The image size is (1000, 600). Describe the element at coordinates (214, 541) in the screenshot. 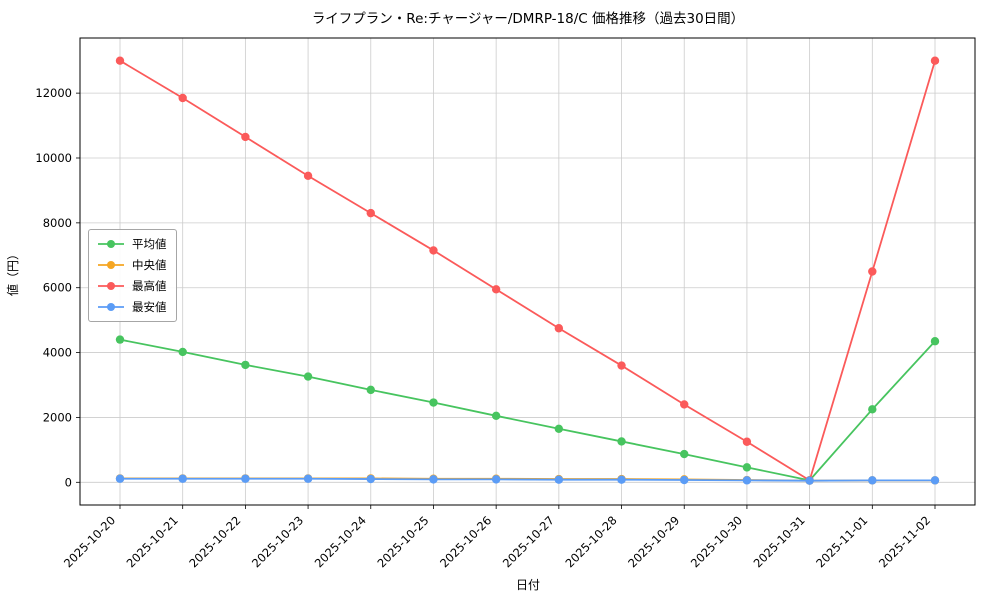

I see `x-tick-label: 2025-10-22` at that location.